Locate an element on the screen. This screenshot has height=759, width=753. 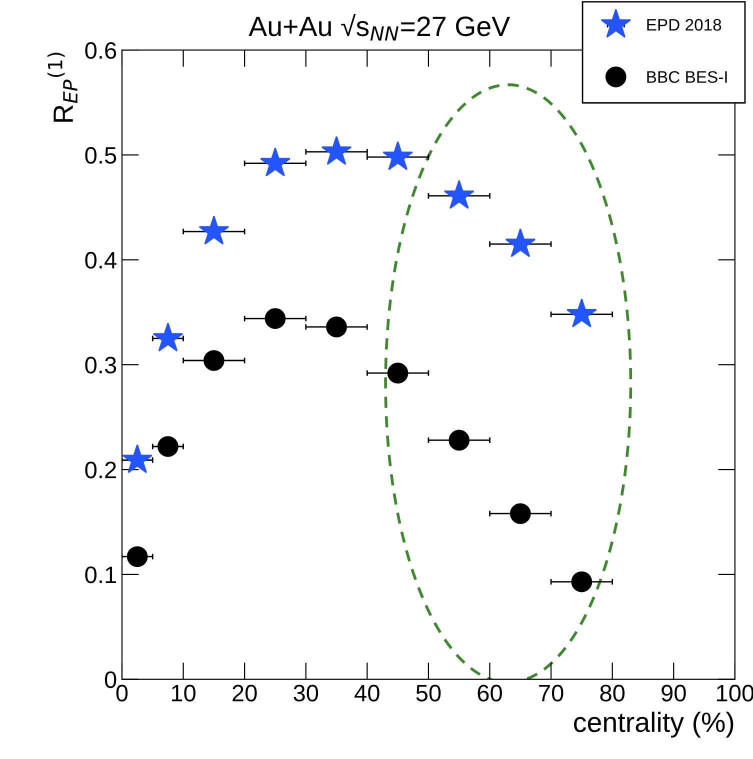
x-tick-label: 30 is located at coordinates (306, 693).